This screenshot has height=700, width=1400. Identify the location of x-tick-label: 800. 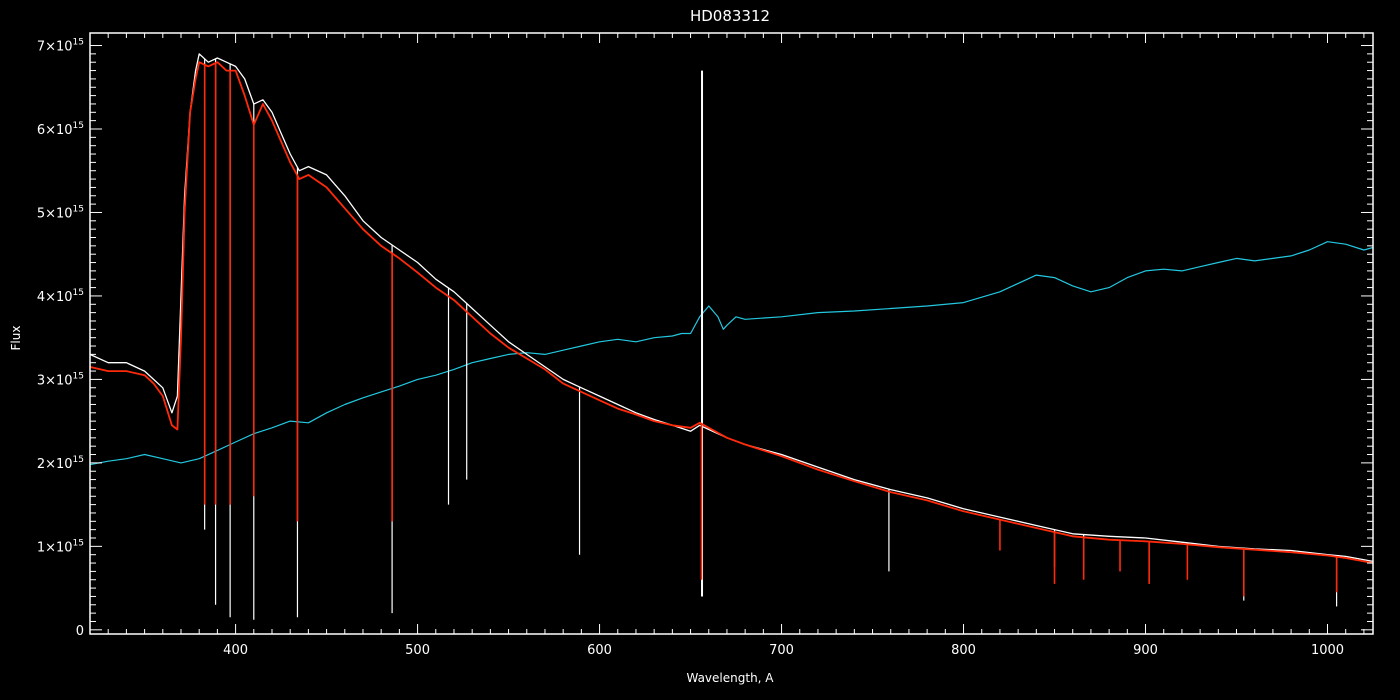
(963, 650).